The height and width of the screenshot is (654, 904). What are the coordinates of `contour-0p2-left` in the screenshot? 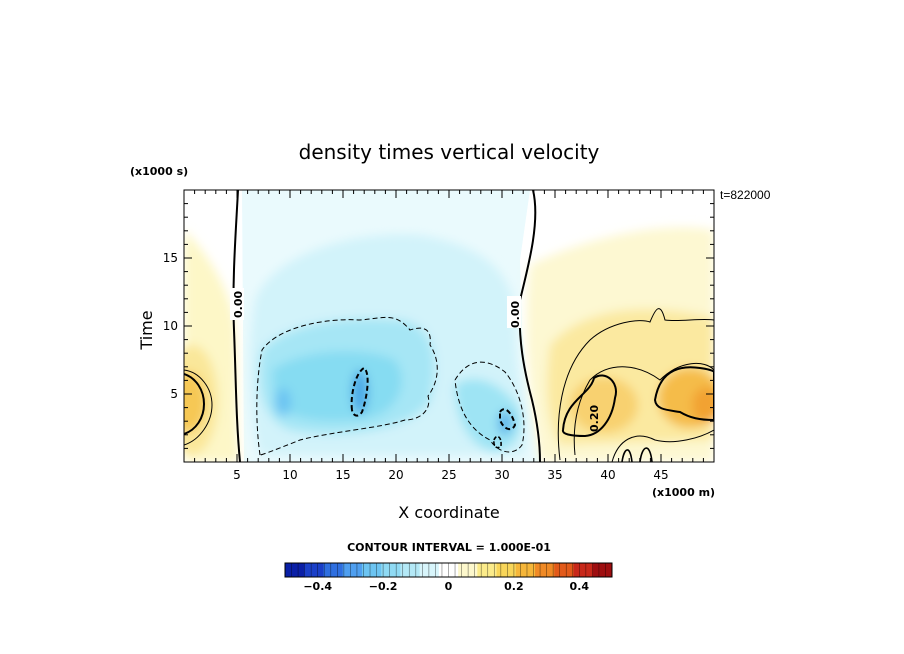 It's located at (195, 404).